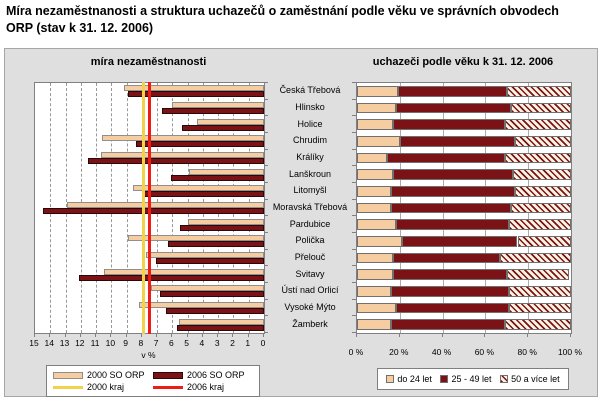 The width and height of the screenshot is (605, 408). What do you see at coordinates (310, 206) in the screenshot?
I see `category-label: Moravská Třebová` at bounding box center [310, 206].